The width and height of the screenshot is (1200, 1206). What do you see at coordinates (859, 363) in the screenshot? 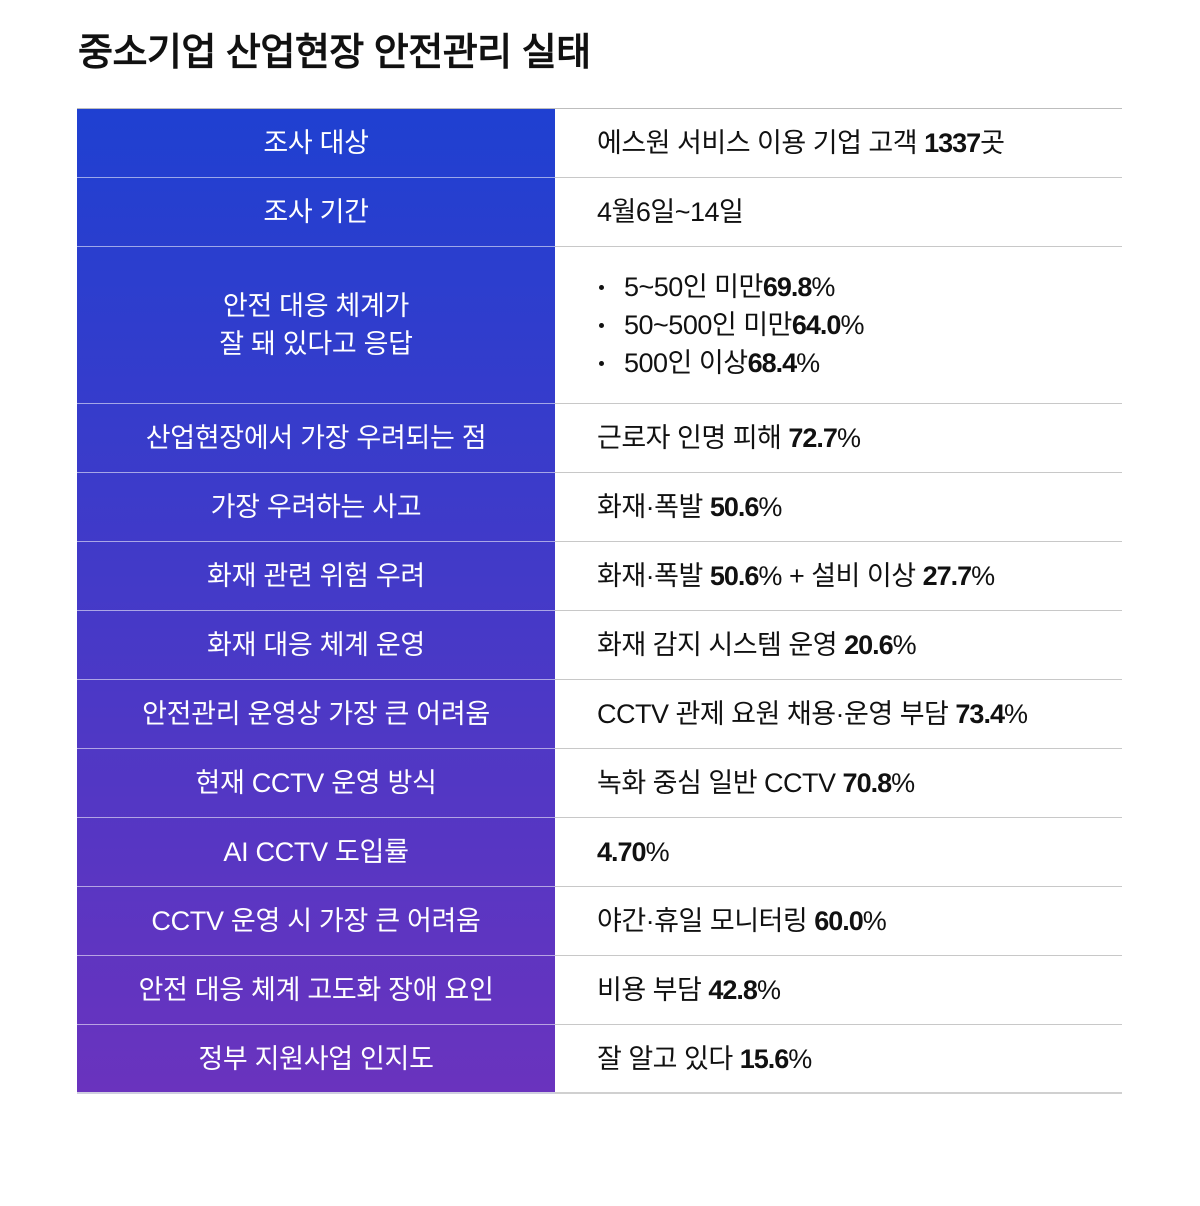
I see `list-item: 500인 이상 68.4%` at bounding box center [859, 363].